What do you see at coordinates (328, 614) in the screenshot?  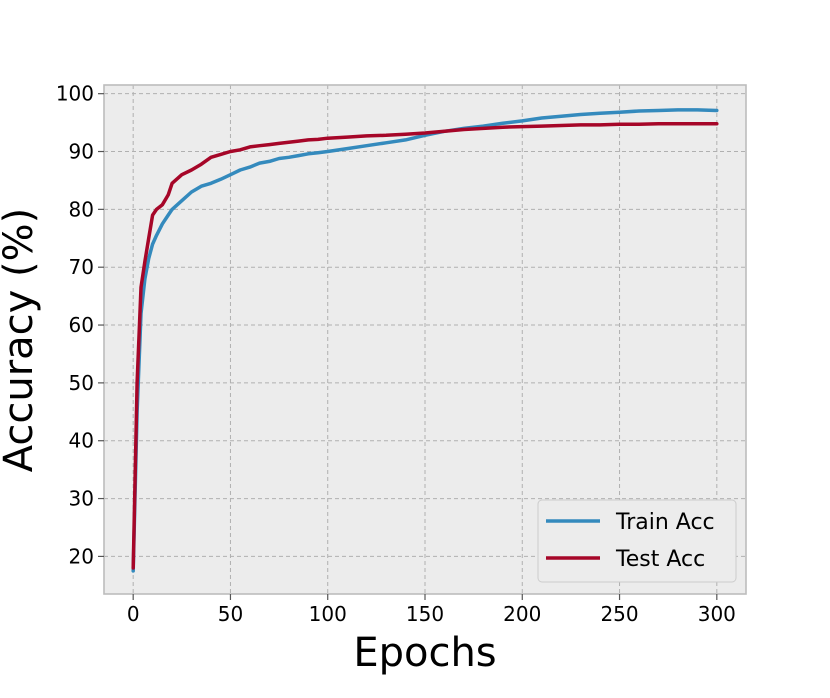 I see `x-tick-label: 100` at bounding box center [328, 614].